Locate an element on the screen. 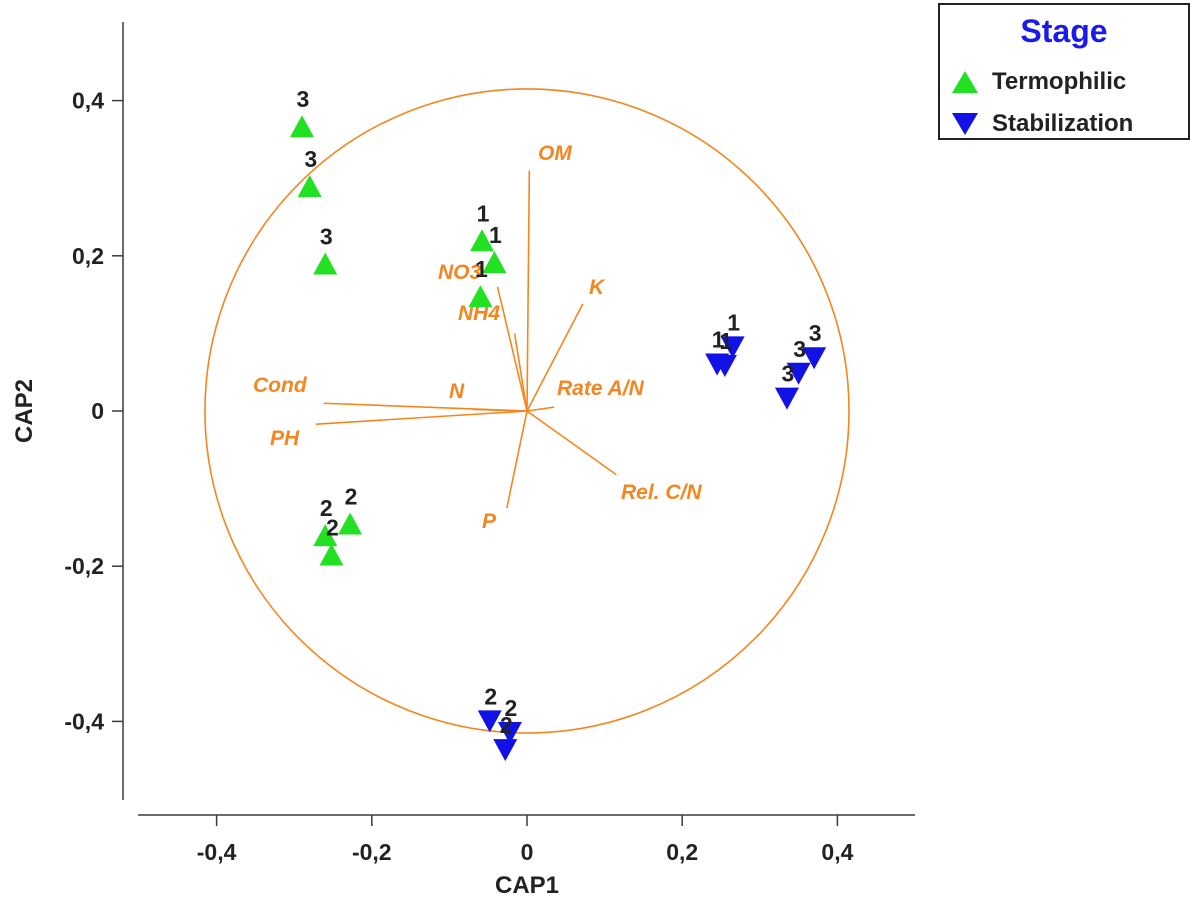 The image size is (1200, 906). vector-p is located at coordinates (517, 459).